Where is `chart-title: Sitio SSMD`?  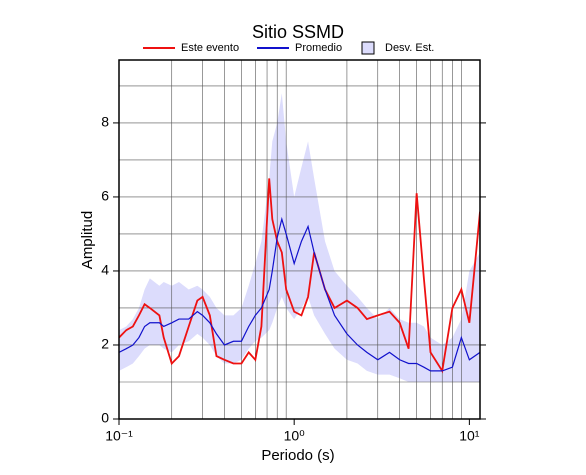 chart-title: Sitio SSMD is located at coordinates (298, 32).